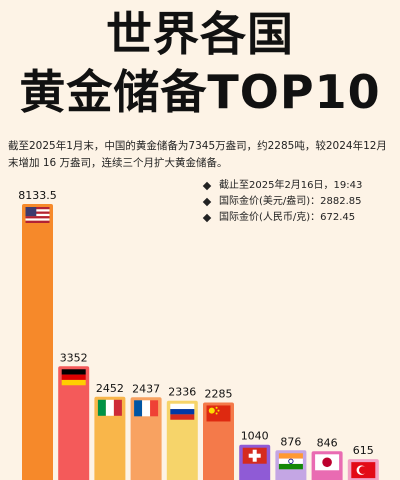 This screenshot has height=480, width=400. I want to click on turkey-flag-icon, so click(363, 470).